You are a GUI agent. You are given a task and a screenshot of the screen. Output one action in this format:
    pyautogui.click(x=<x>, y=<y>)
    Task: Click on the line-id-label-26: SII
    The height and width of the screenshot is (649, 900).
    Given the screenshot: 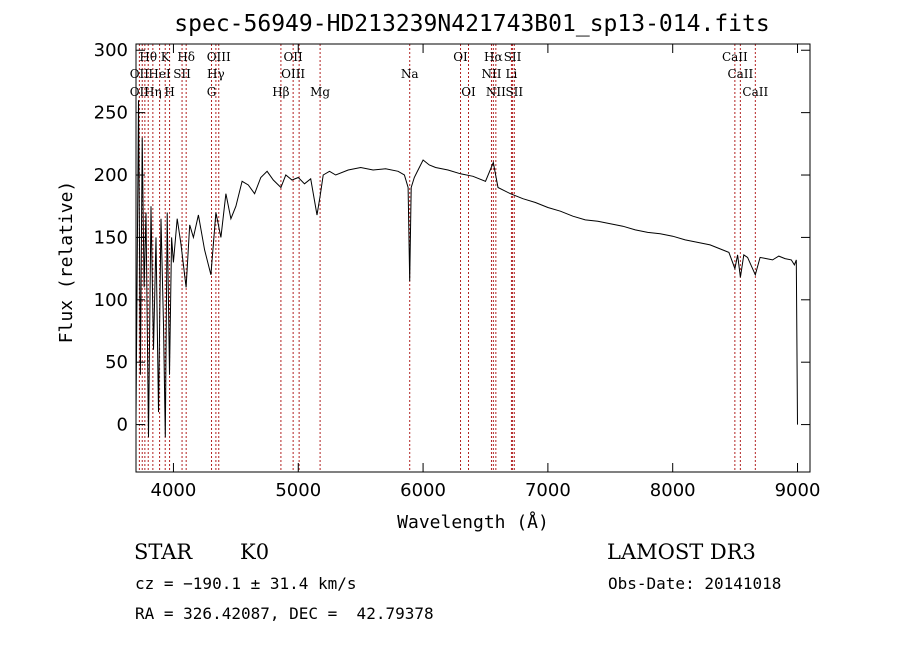 What is the action you would take?
    pyautogui.click(x=514, y=92)
    